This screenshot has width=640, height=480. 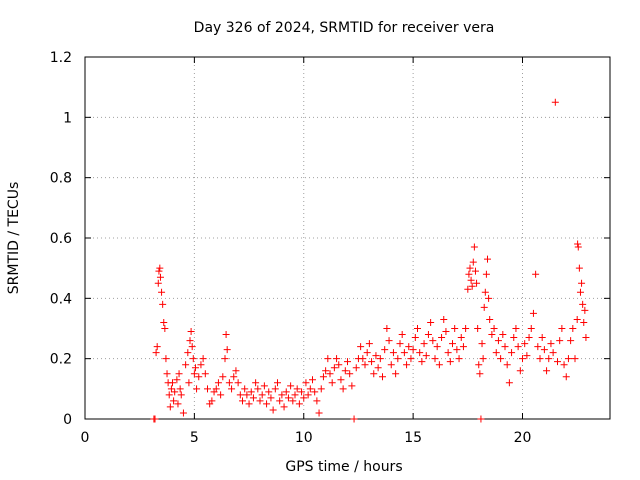 What do you see at coordinates (194, 438) in the screenshot?
I see `x-tick-label: 5` at bounding box center [194, 438].